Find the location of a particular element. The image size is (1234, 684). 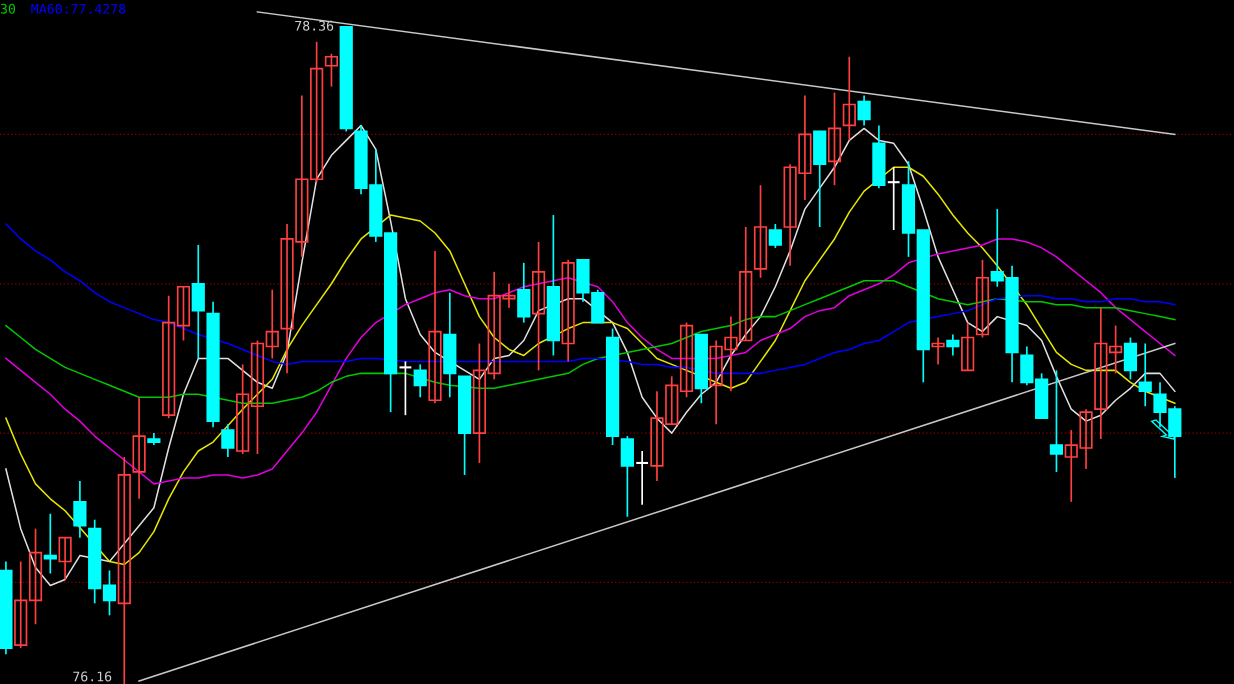

annotation: 76.16 is located at coordinates (92, 676).